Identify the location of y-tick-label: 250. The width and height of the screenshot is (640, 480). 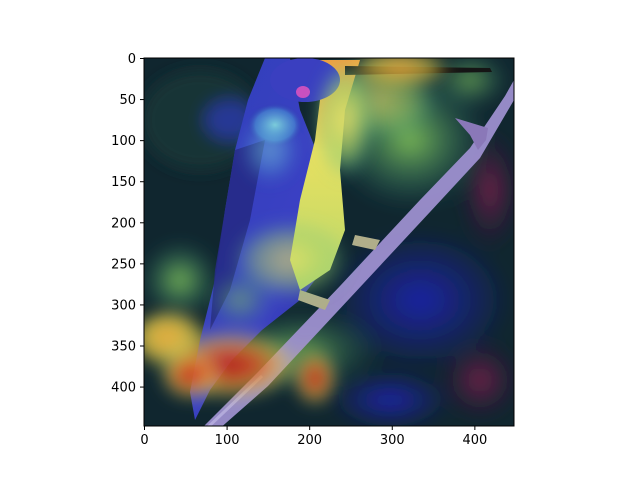
(123, 264).